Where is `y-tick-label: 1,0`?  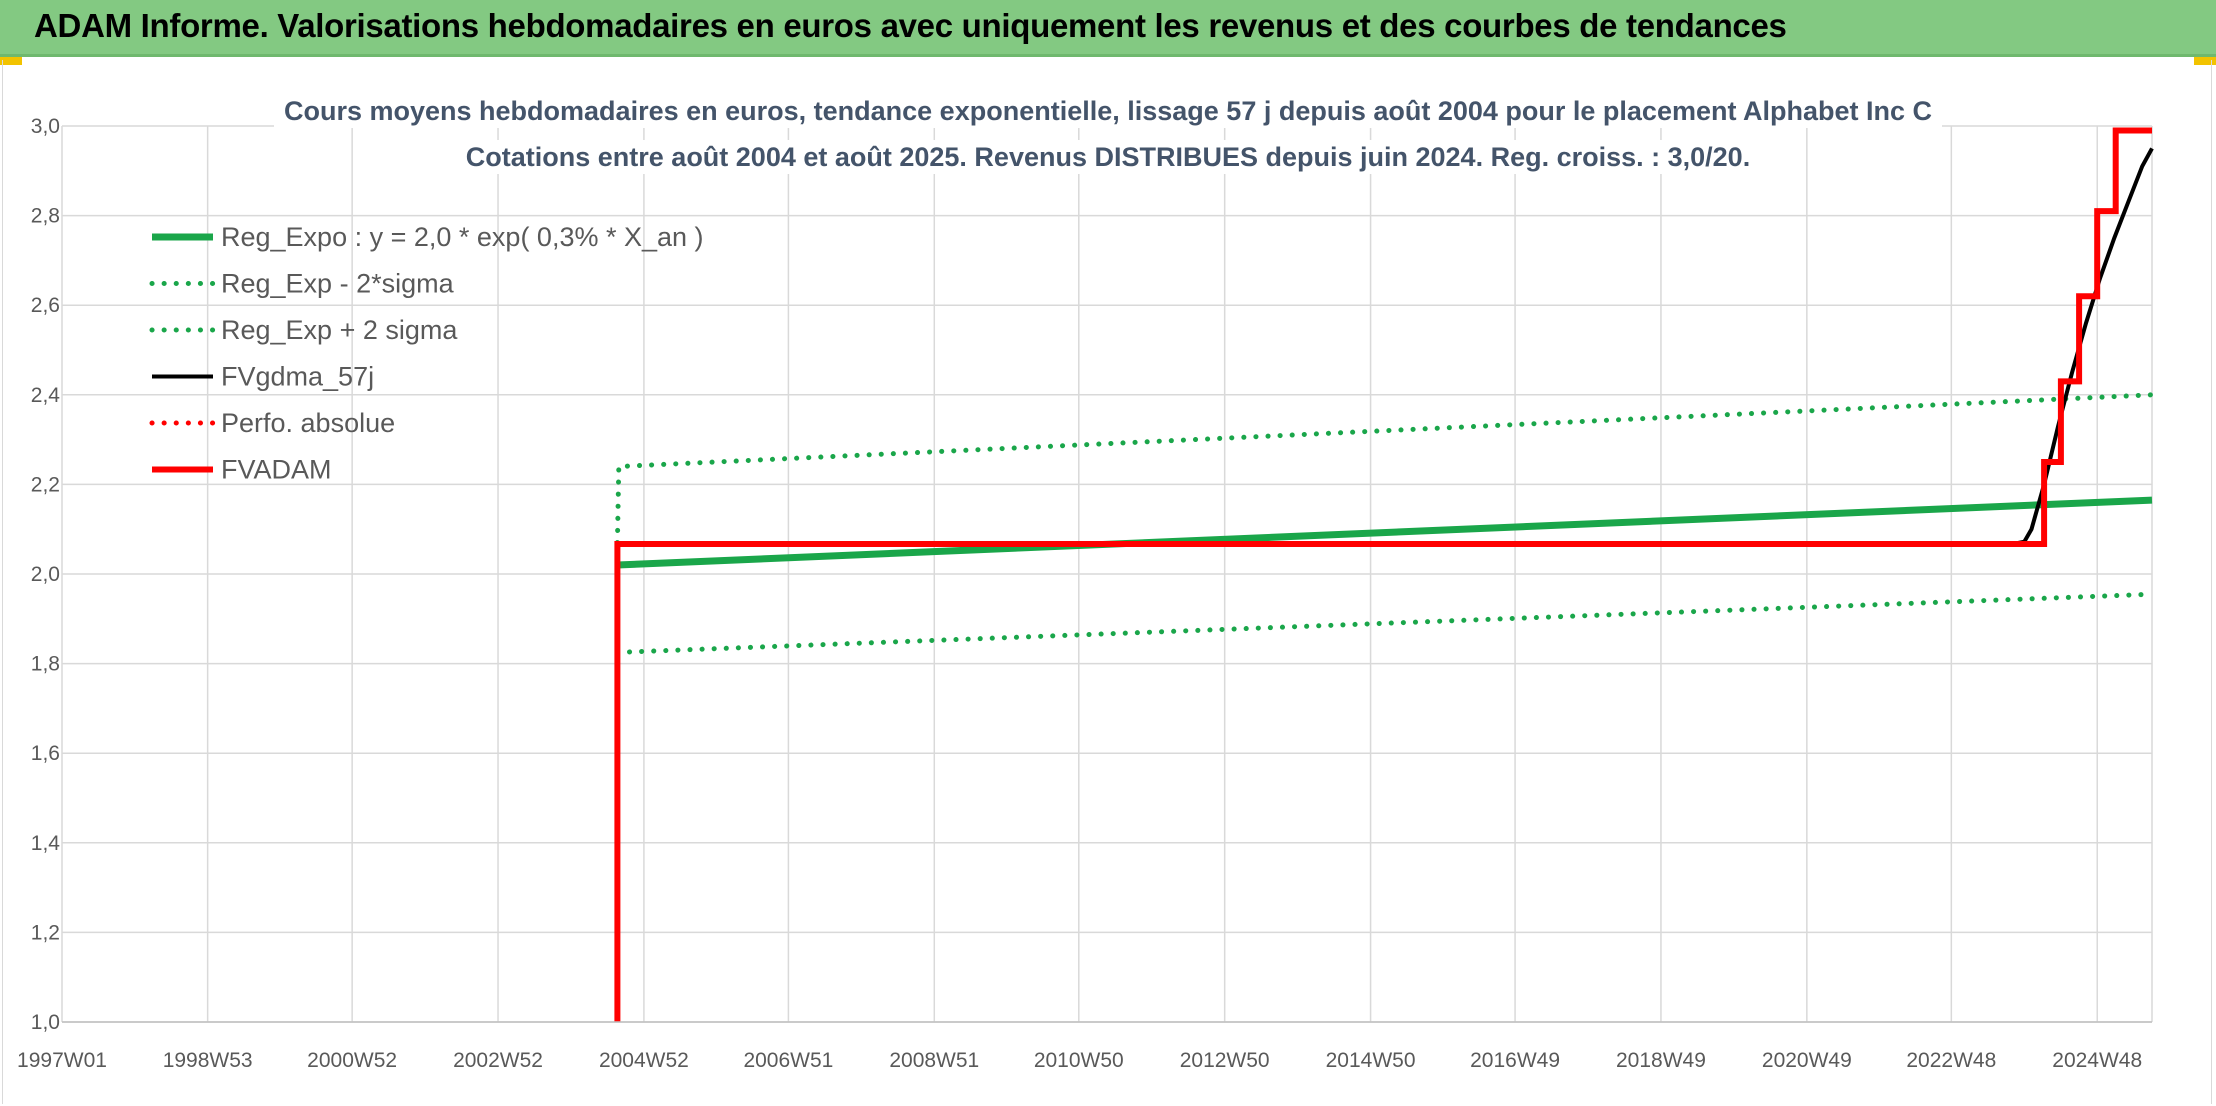 y-tick-label: 1,0 is located at coordinates (45, 1022).